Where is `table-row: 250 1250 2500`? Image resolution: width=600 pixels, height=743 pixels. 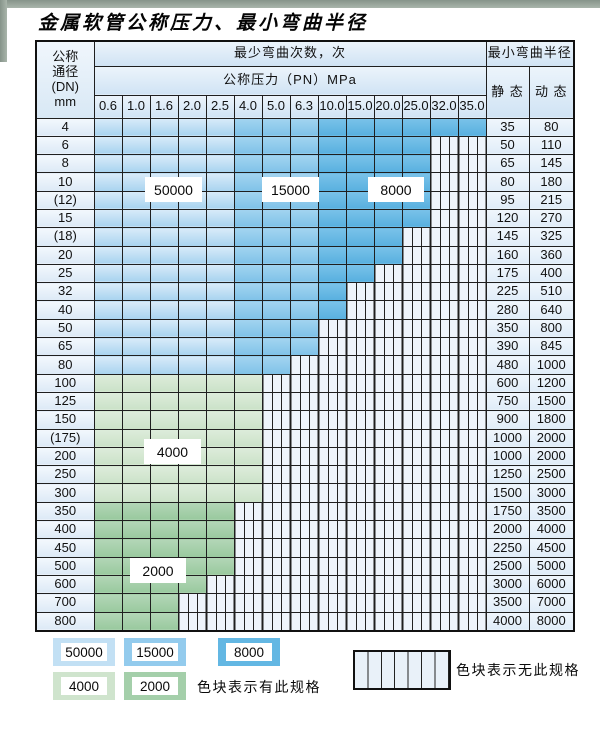 table-row: 250 1250 2500 is located at coordinates (305, 475).